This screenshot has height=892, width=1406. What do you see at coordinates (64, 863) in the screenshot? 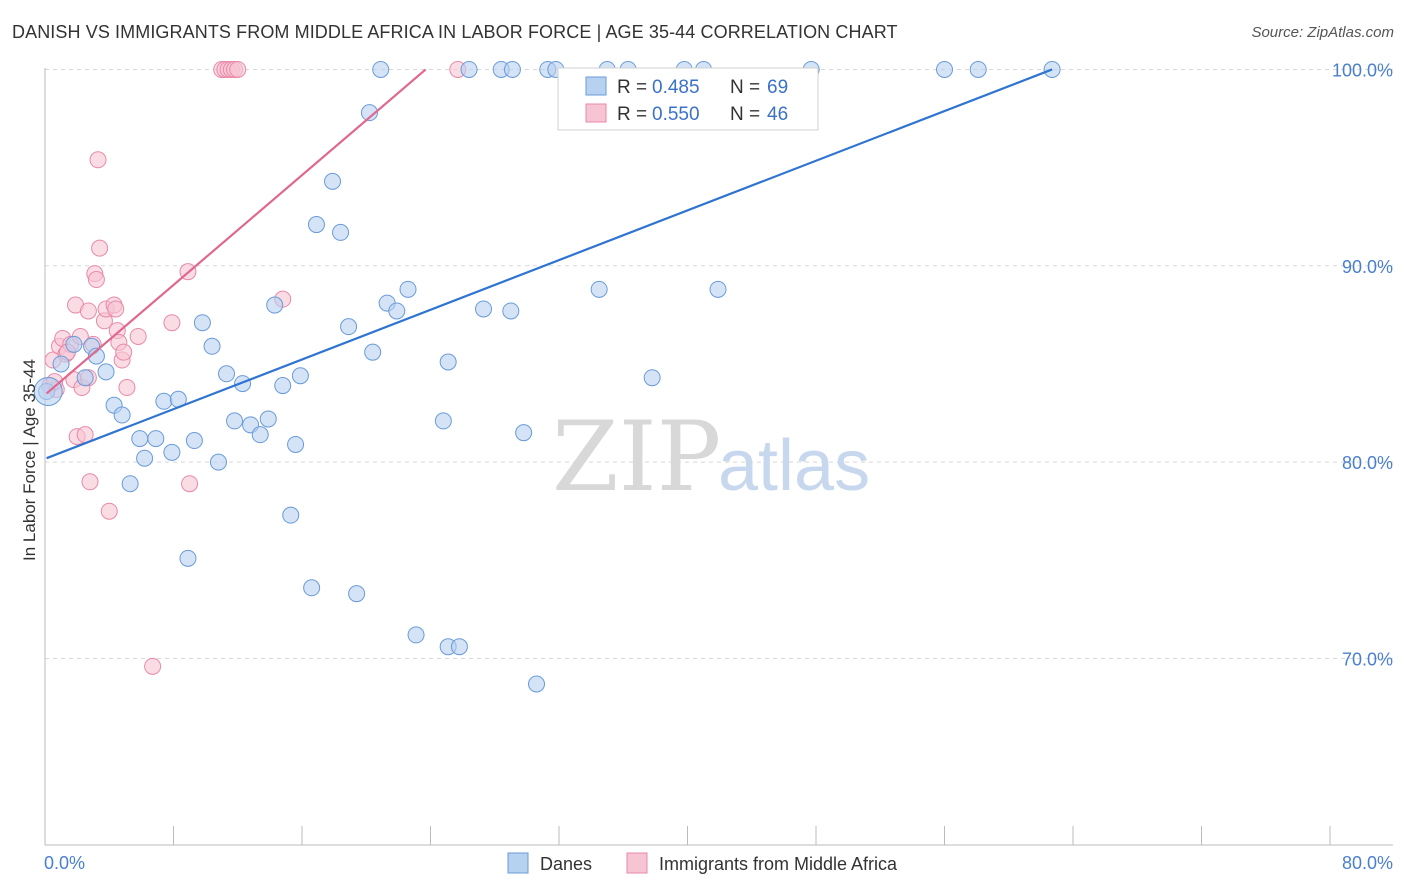
I see `x-tick-label-min: 0.0%` at bounding box center [64, 863].